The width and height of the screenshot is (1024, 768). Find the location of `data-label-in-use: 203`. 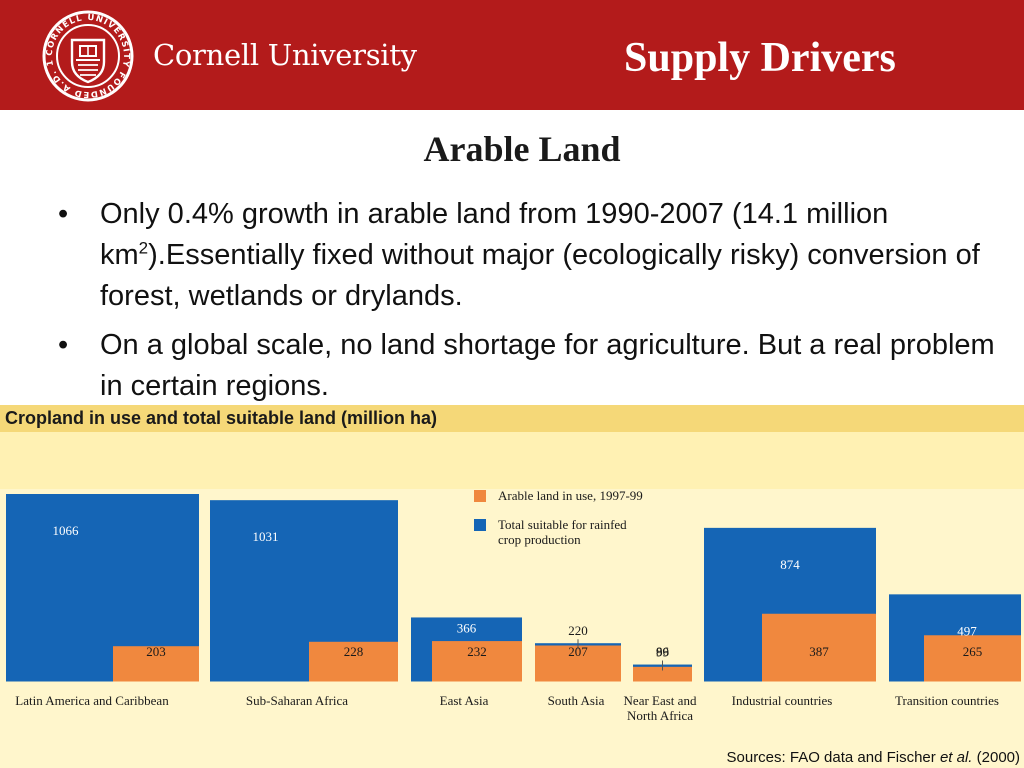

data-label-in-use: 203 is located at coordinates (156, 651).